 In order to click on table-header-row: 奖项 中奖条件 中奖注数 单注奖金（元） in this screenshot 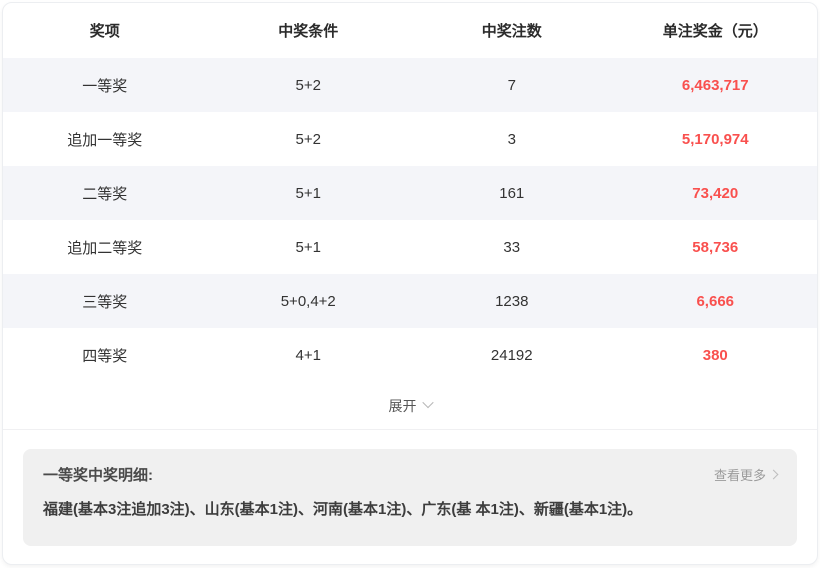, I will do `click(410, 30)`.